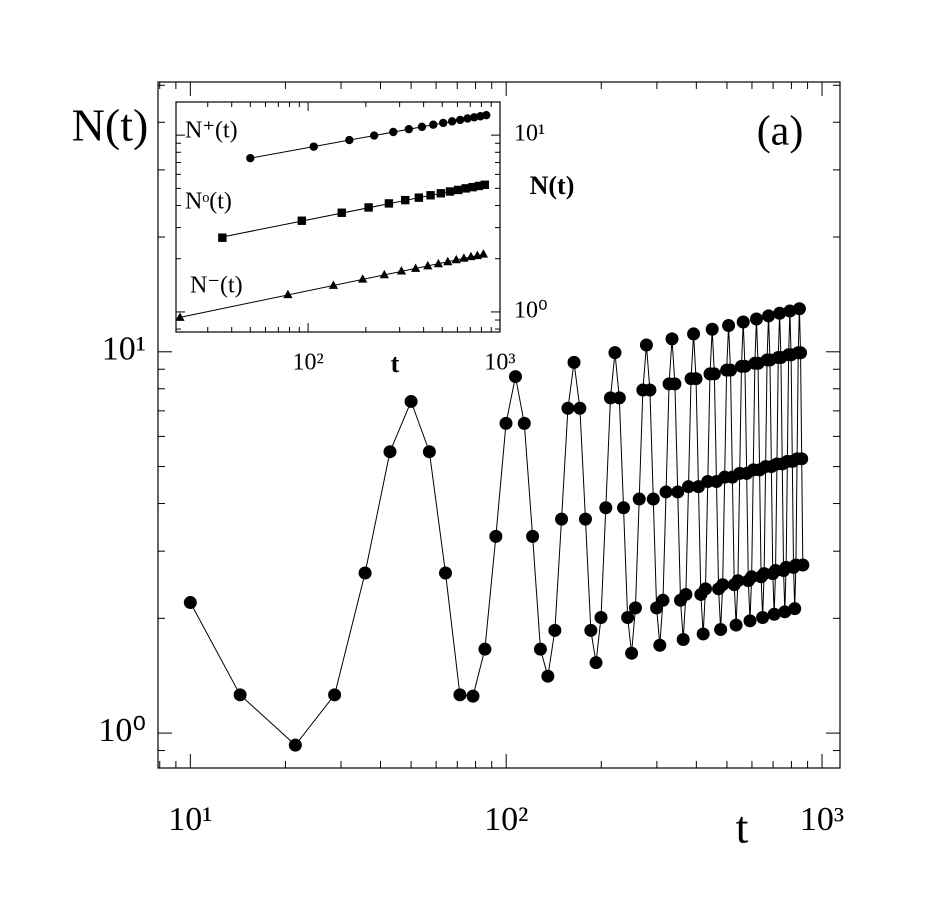 This screenshot has height=912, width=926. What do you see at coordinates (552, 185) in the screenshot?
I see `inset-y-label: N(t)` at bounding box center [552, 185].